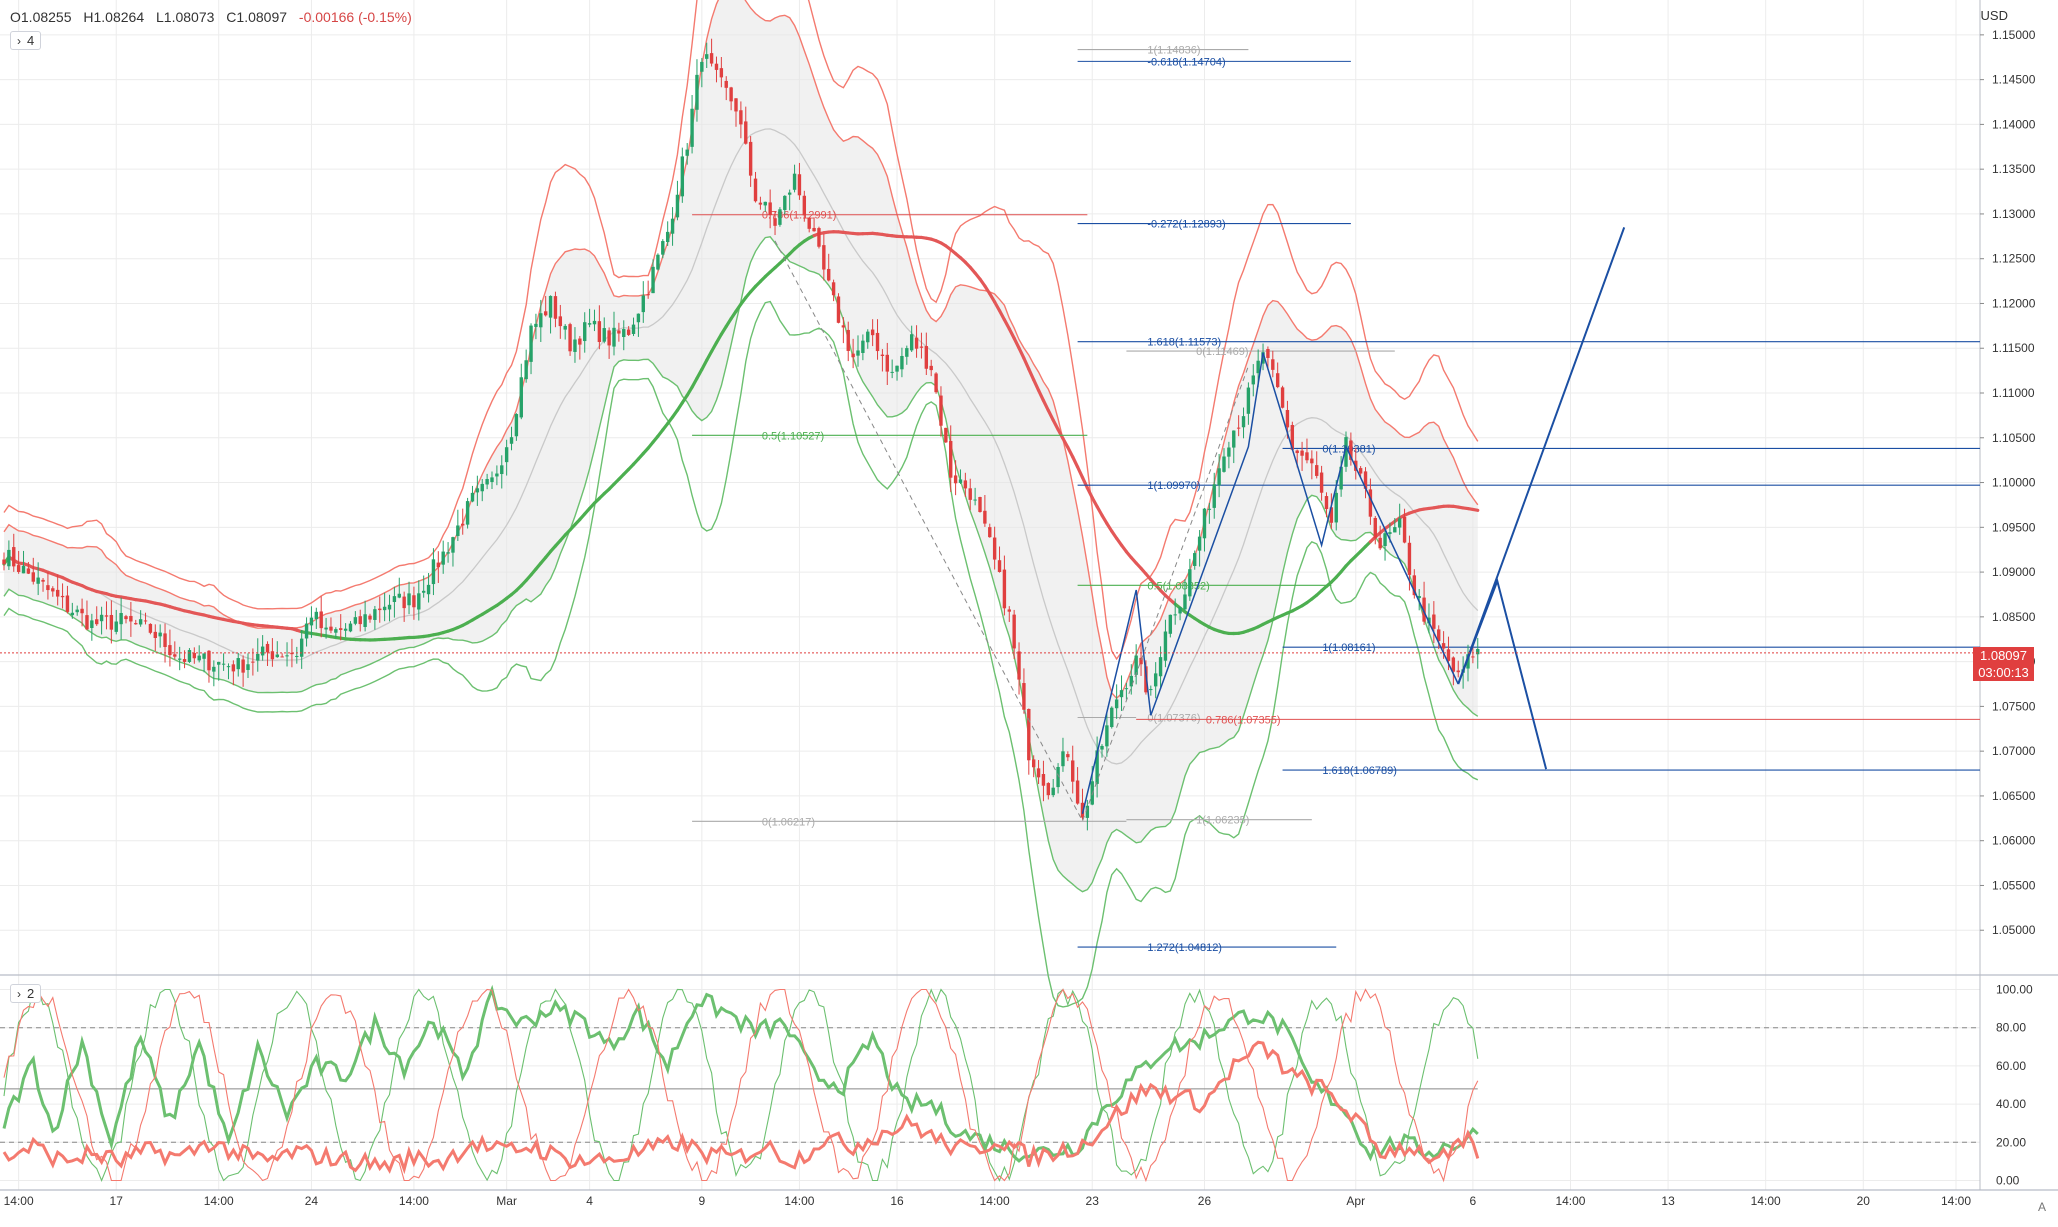 Image resolution: width=2058 pixels, height=1227 pixels. I want to click on time-axis-label: 20, so click(1864, 1201).